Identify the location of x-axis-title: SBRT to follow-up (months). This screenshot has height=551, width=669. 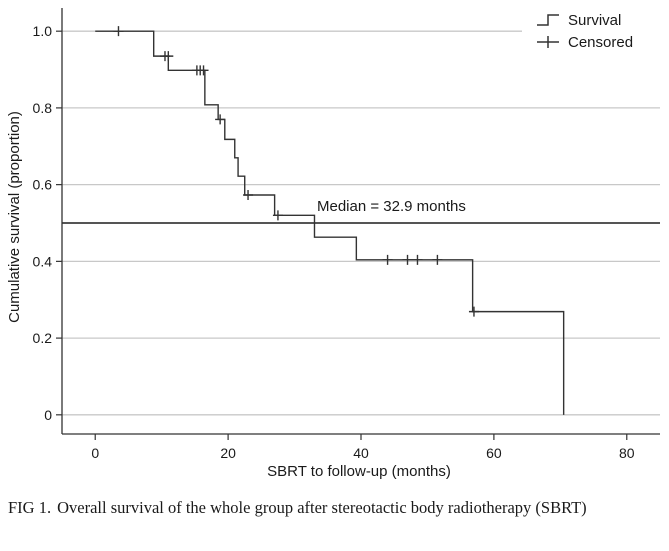
(359, 471).